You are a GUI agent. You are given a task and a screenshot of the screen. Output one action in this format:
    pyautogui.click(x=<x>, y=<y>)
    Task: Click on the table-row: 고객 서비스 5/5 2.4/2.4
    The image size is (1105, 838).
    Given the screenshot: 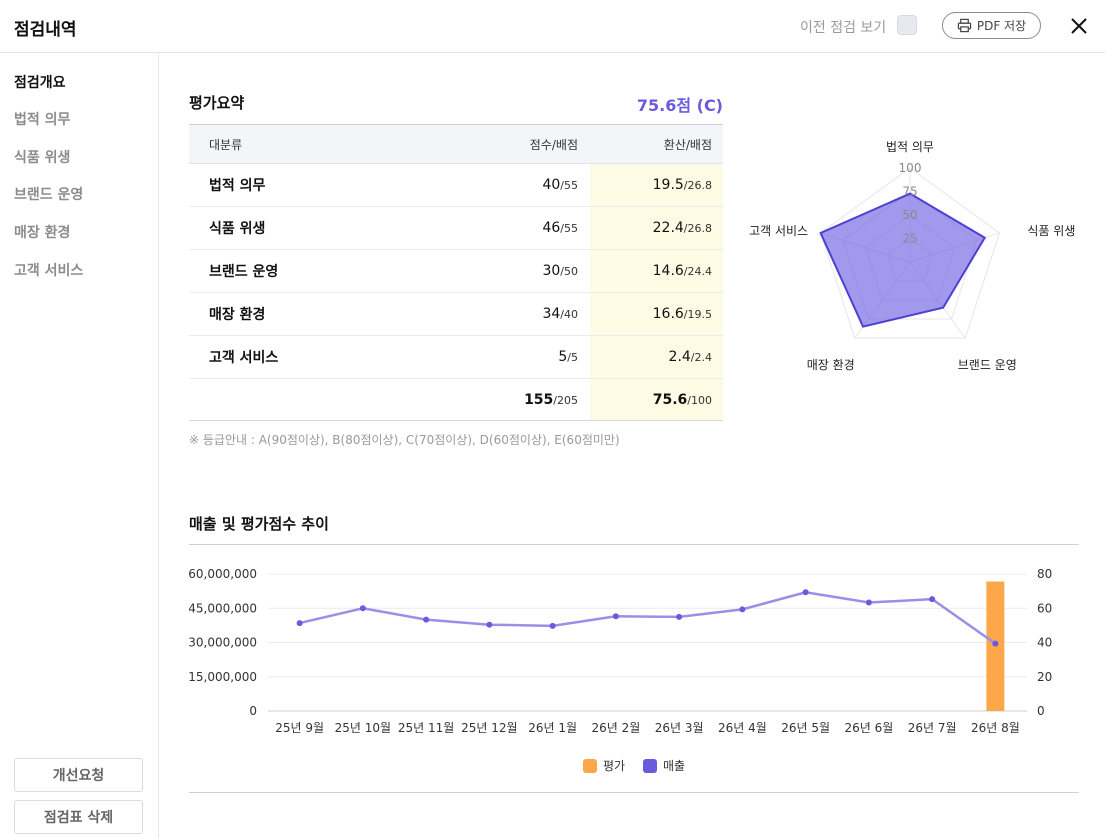 What is the action you would take?
    pyautogui.click(x=456, y=357)
    